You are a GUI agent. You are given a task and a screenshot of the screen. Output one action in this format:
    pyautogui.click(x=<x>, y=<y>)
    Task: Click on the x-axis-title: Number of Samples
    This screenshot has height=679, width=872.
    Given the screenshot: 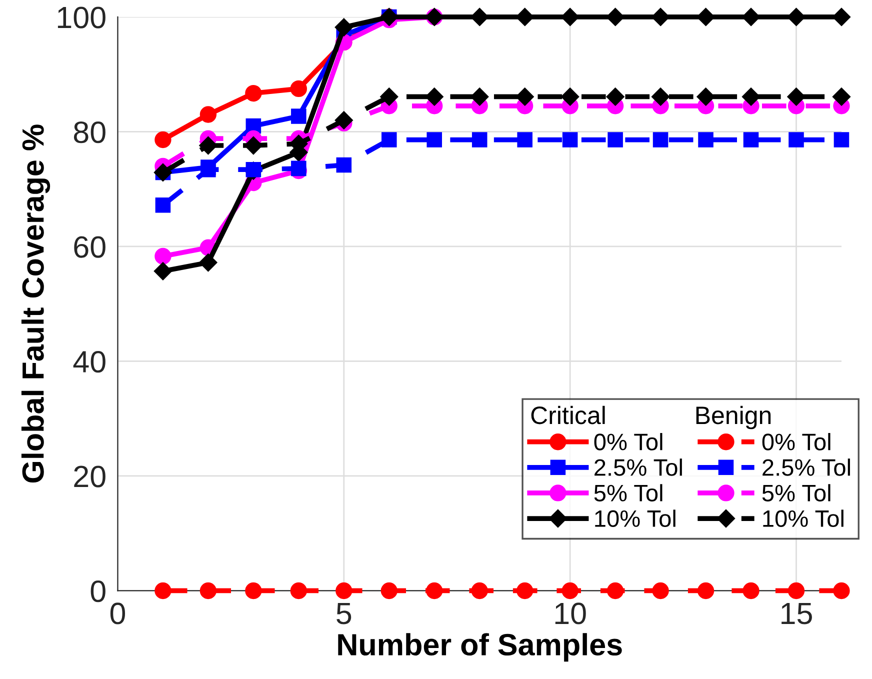 What is the action you would take?
    pyautogui.click(x=480, y=647)
    